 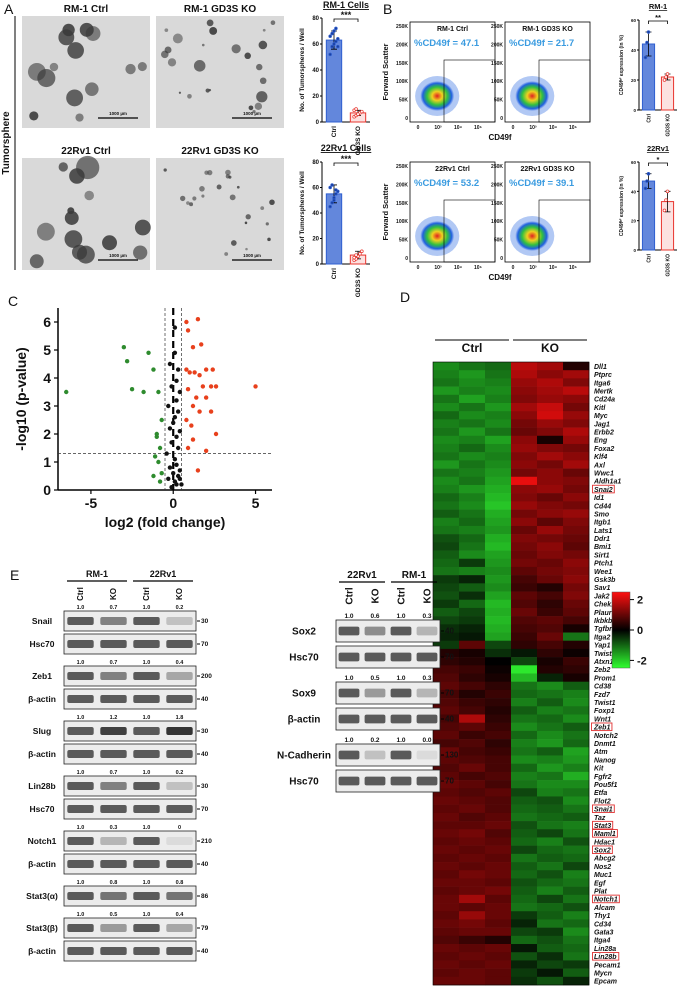 What do you see at coordinates (374, 616) in the screenshot?
I see `quant-label: 0.6` at bounding box center [374, 616].